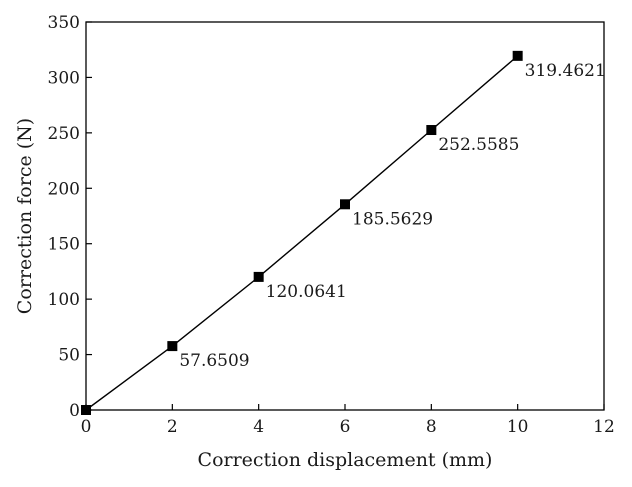 This screenshot has width=632, height=487. Describe the element at coordinates (345, 460) in the screenshot. I see `x-axis-title: Correction displacement (mm)` at that location.